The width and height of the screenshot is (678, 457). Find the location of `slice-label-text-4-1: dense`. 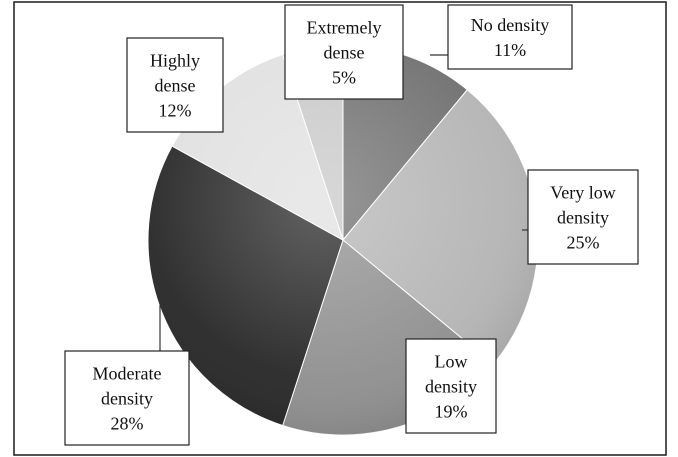

slice-label-text-4-1: dense is located at coordinates (175, 86).